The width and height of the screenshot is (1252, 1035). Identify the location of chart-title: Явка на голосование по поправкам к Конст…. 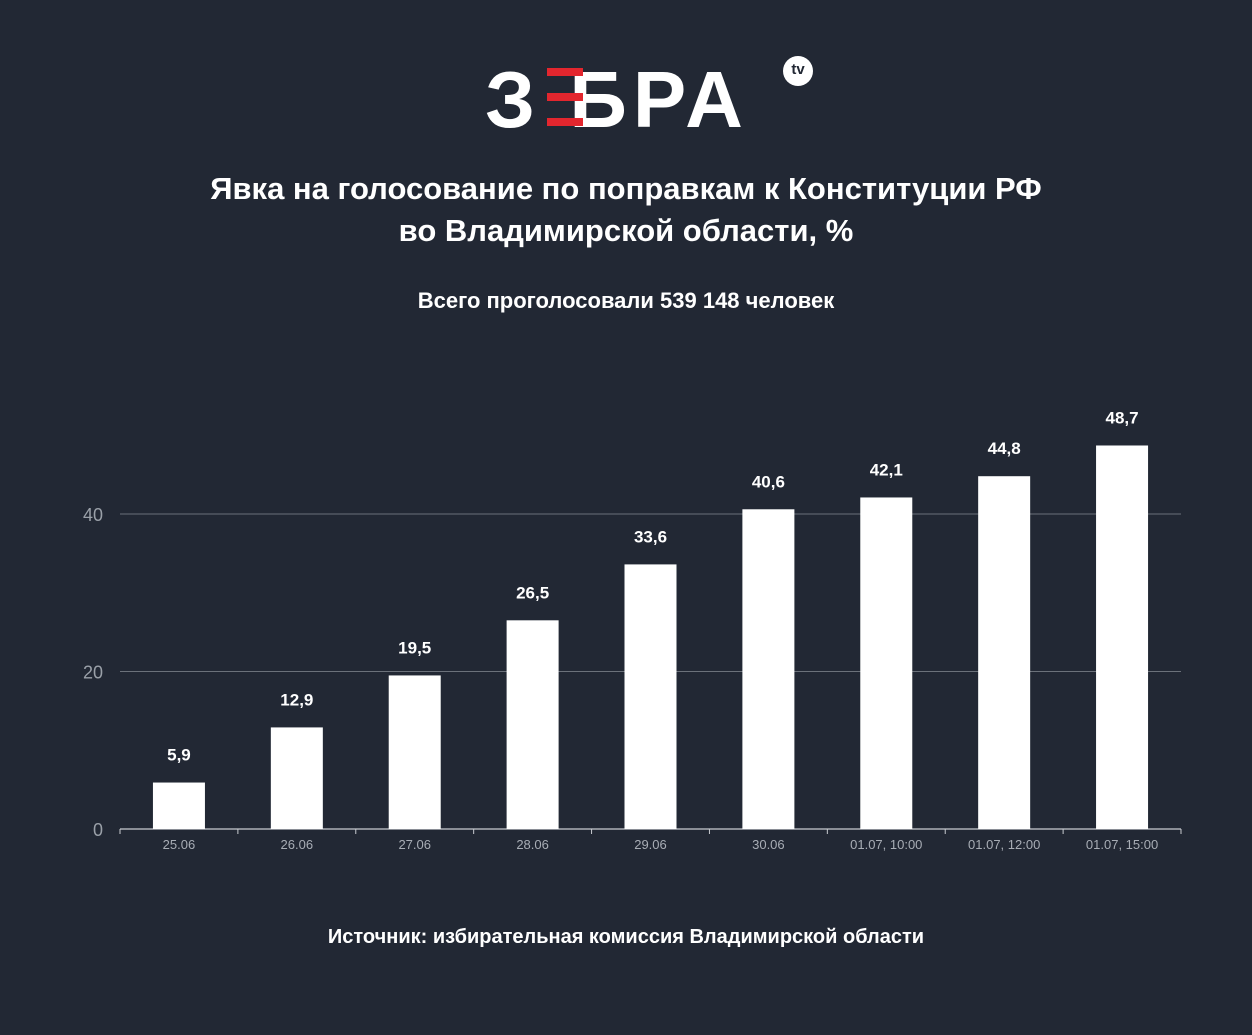
(626, 210).